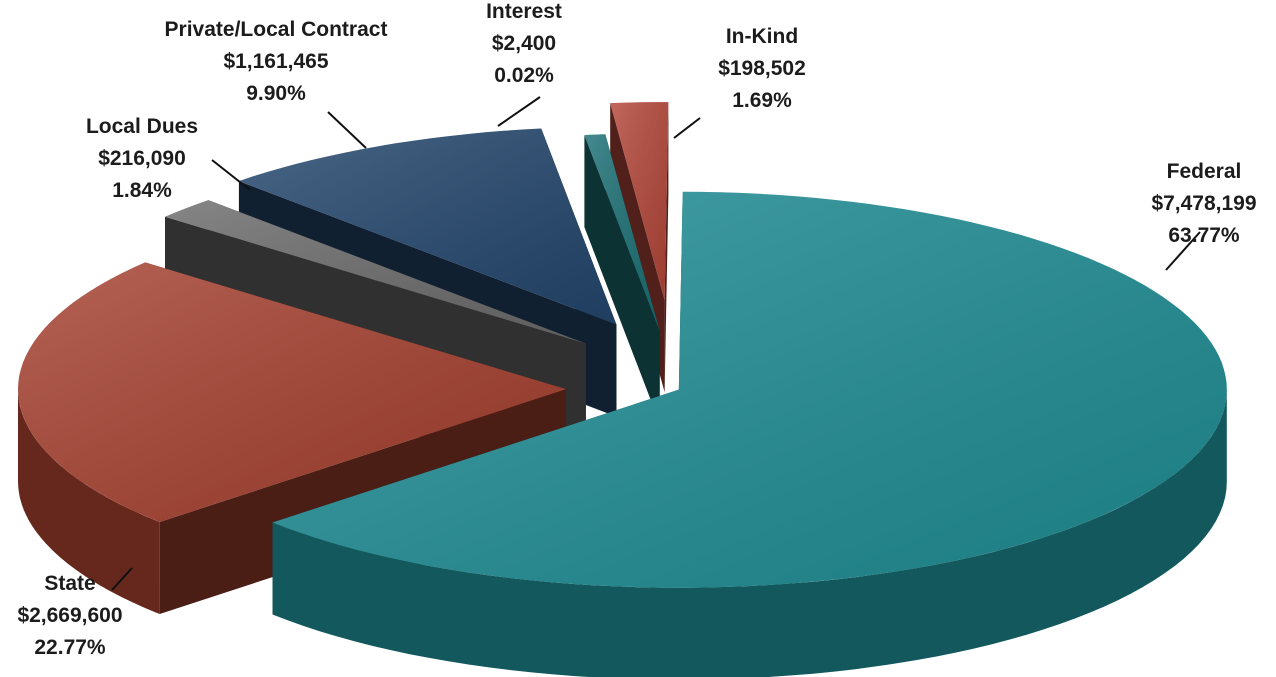 This screenshot has height=677, width=1276. What do you see at coordinates (347, 130) in the screenshot?
I see `leader-line-private-local-contract` at bounding box center [347, 130].